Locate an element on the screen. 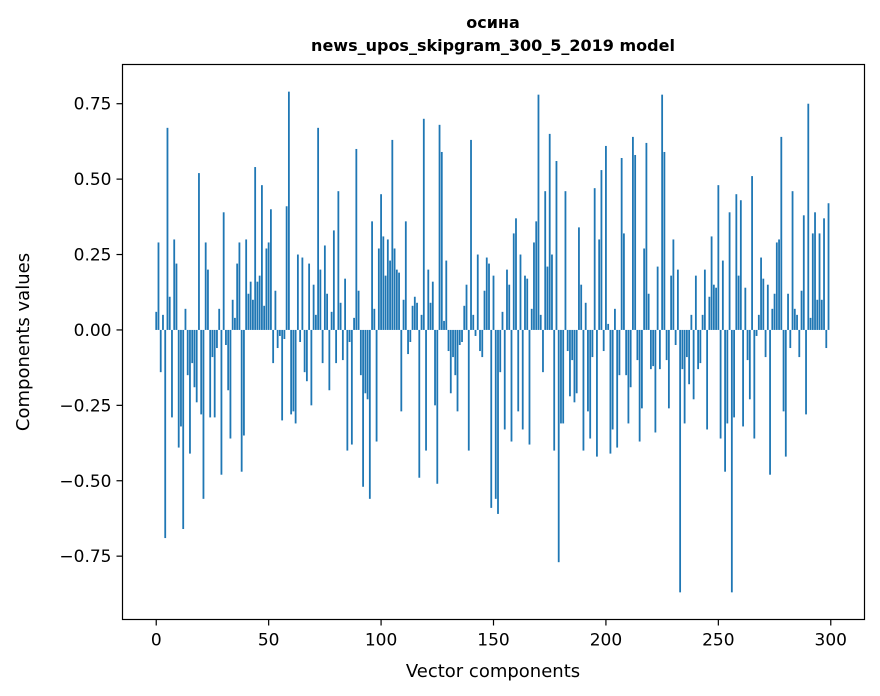 The height and width of the screenshot is (696, 880). y-tick-label: 0.75 is located at coordinates (93, 105).